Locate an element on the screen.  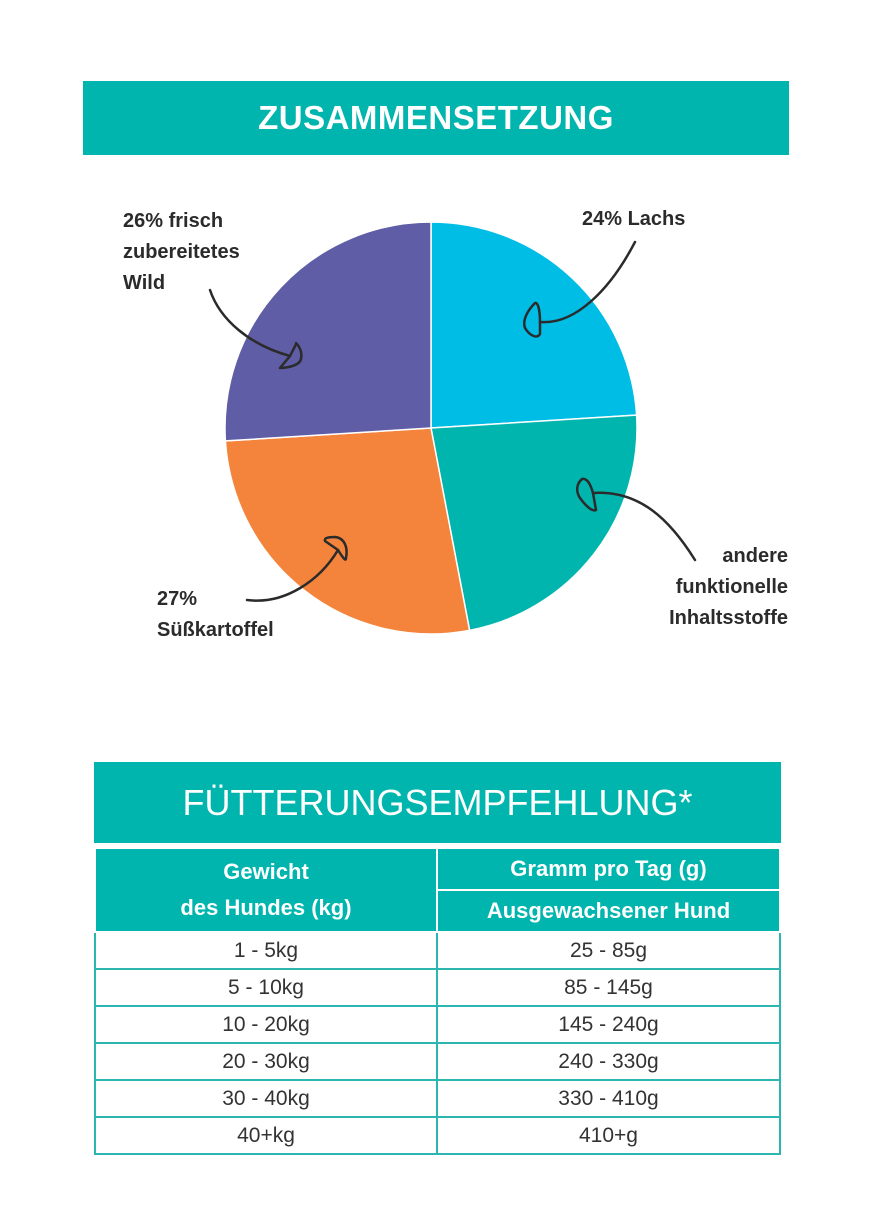
arrow-head-wild is located at coordinates (290, 355).